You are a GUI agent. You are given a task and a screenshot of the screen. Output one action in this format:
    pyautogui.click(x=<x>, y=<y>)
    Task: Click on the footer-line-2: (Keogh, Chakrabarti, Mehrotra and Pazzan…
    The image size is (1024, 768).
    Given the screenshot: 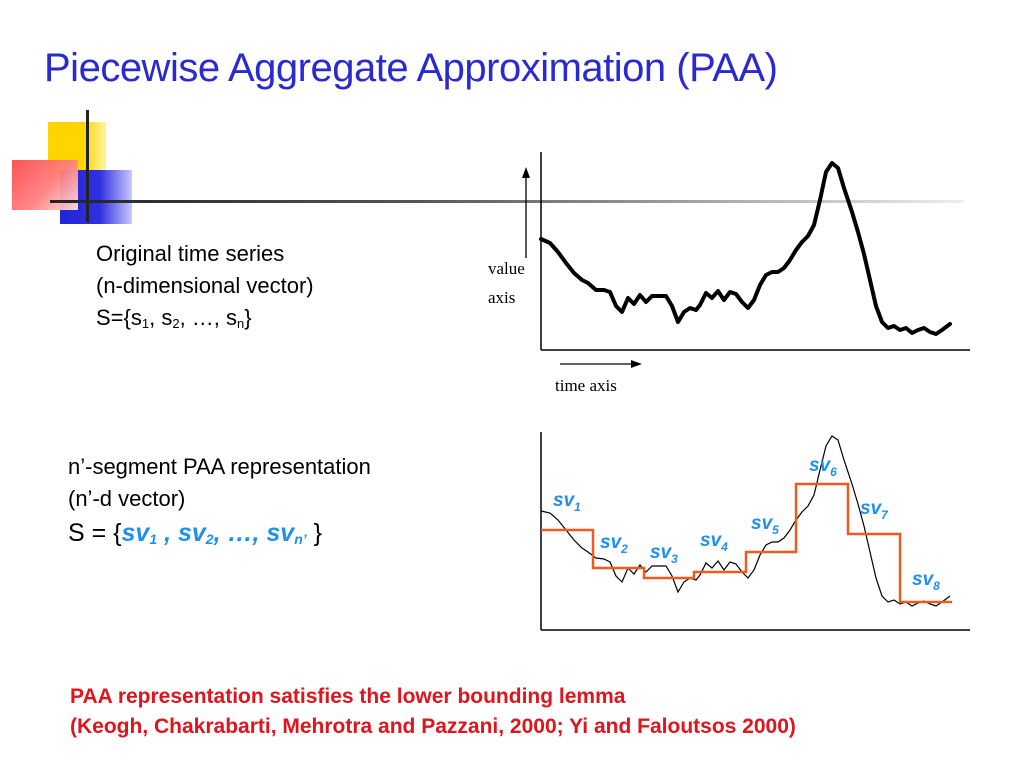 What is the action you would take?
    pyautogui.click(x=433, y=726)
    